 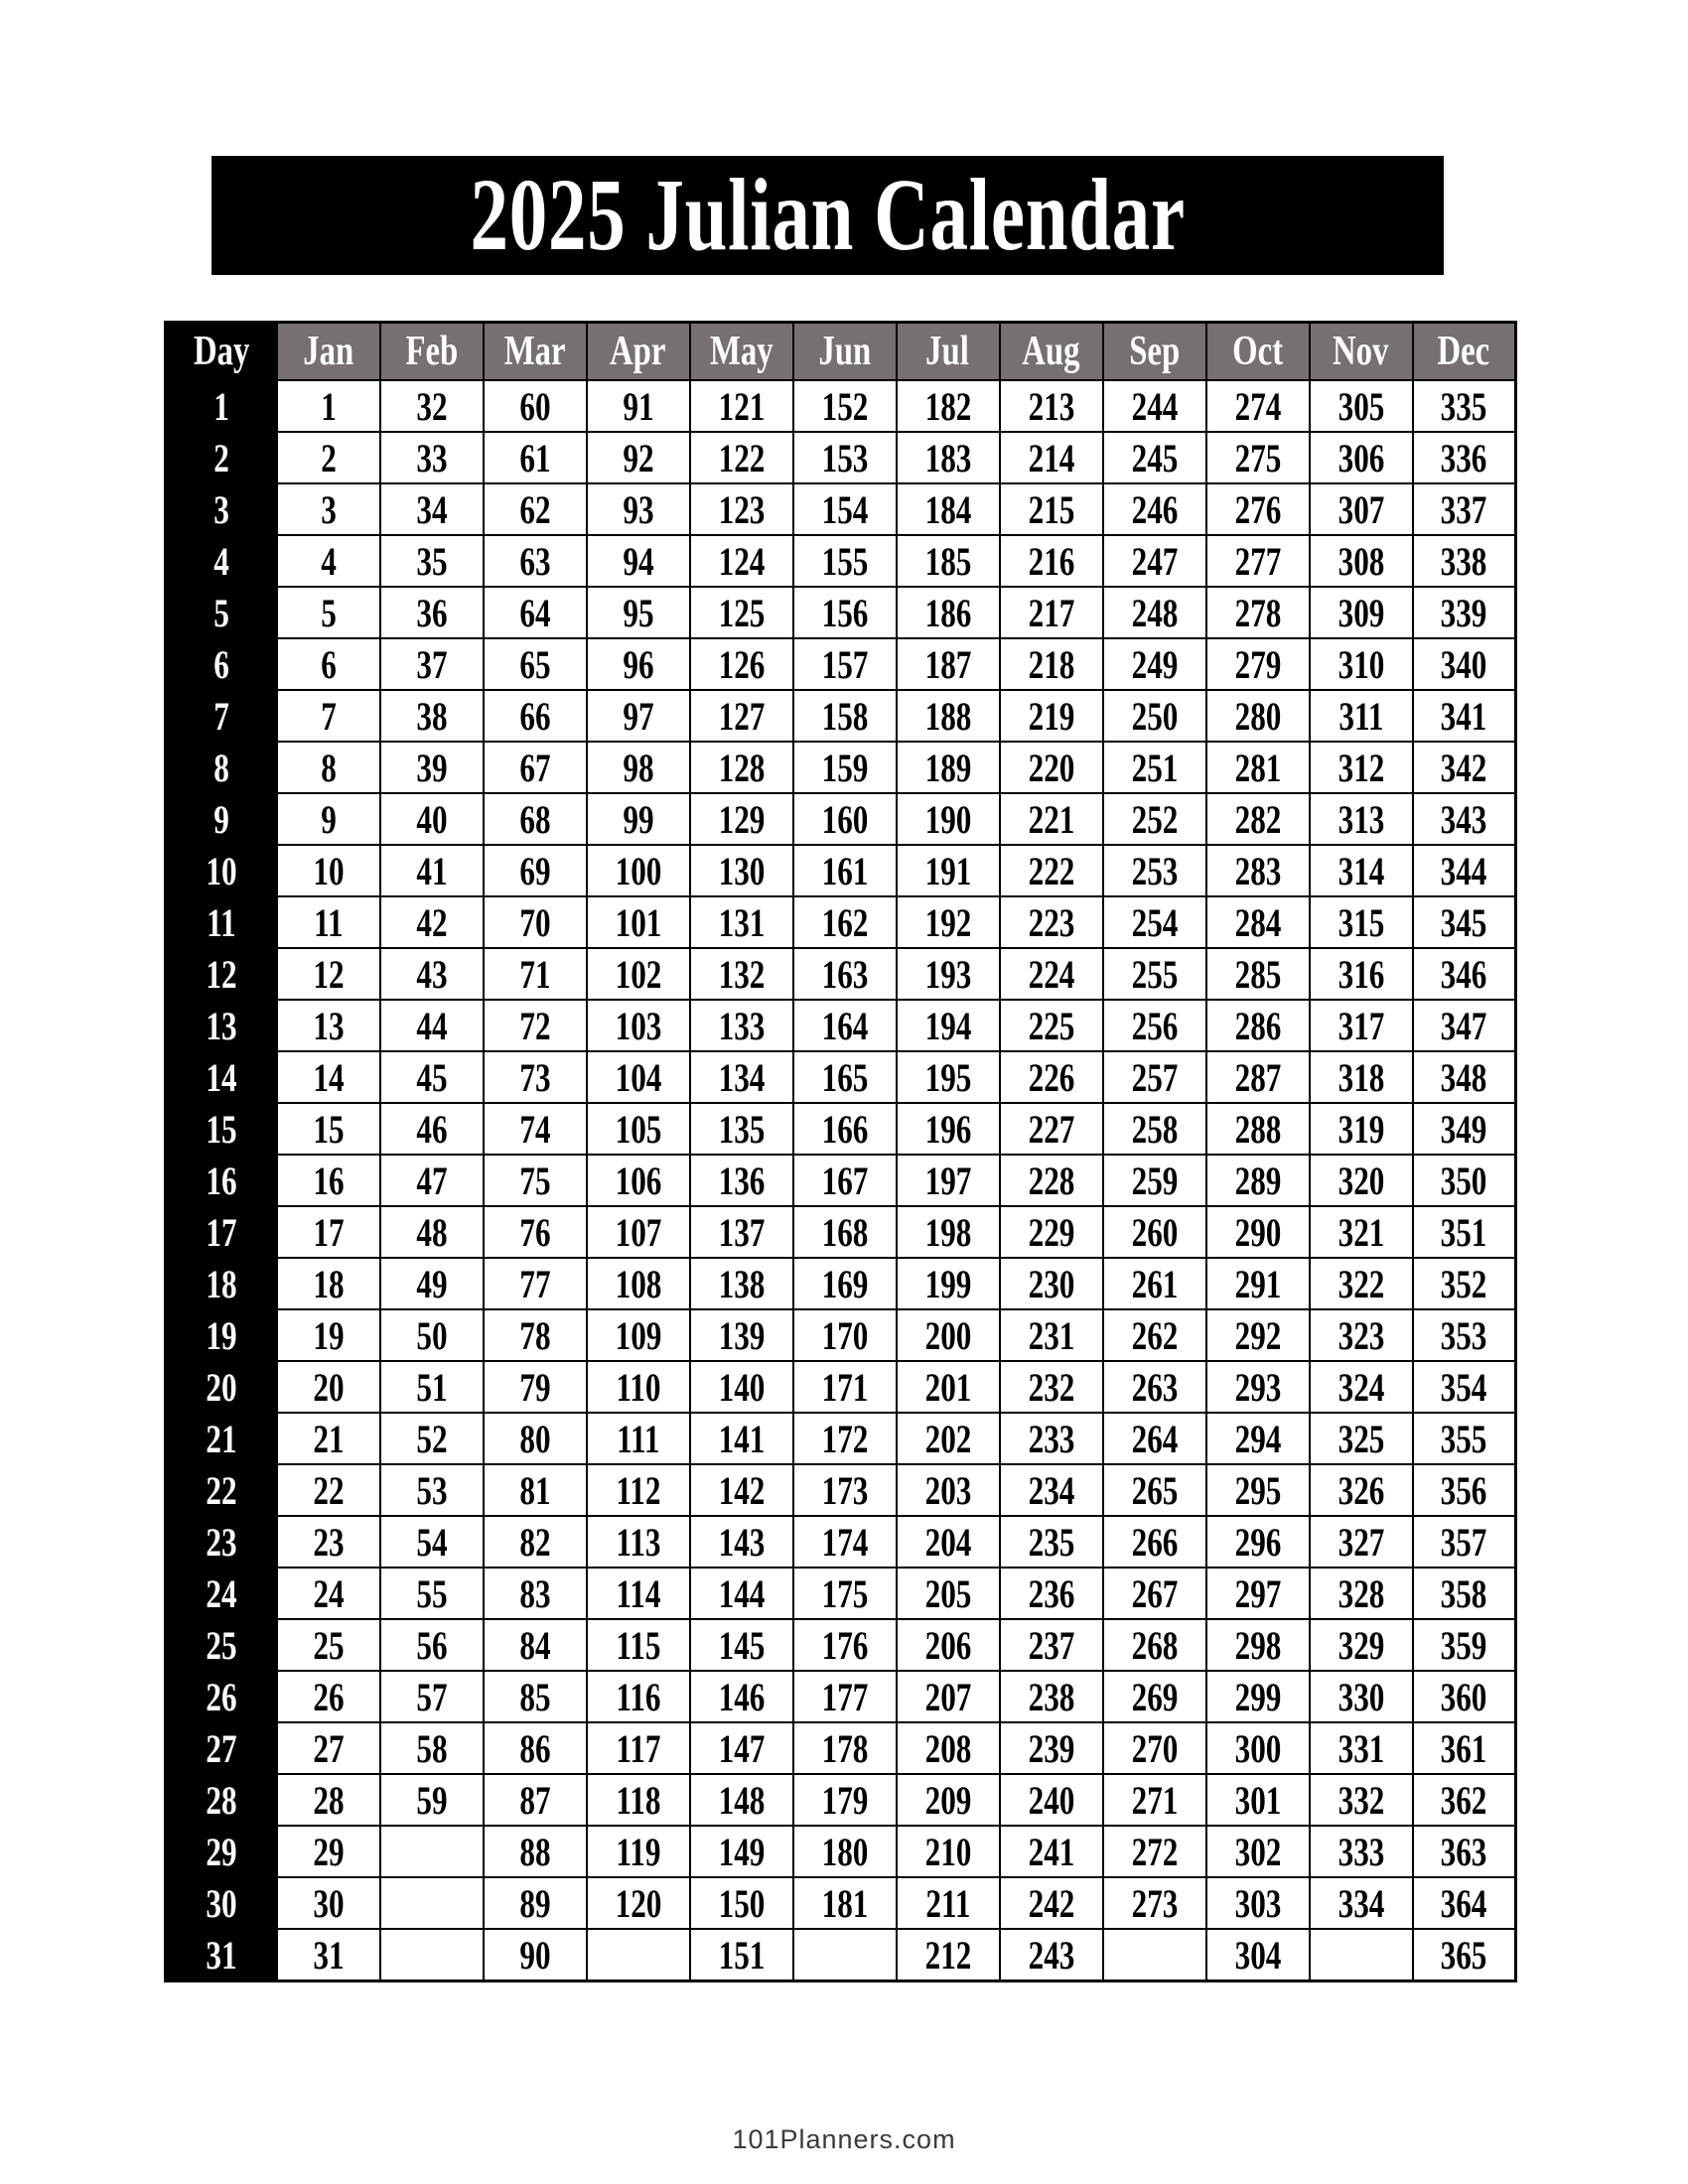 I want to click on julian-date-cell: 333, so click(x=1361, y=1851).